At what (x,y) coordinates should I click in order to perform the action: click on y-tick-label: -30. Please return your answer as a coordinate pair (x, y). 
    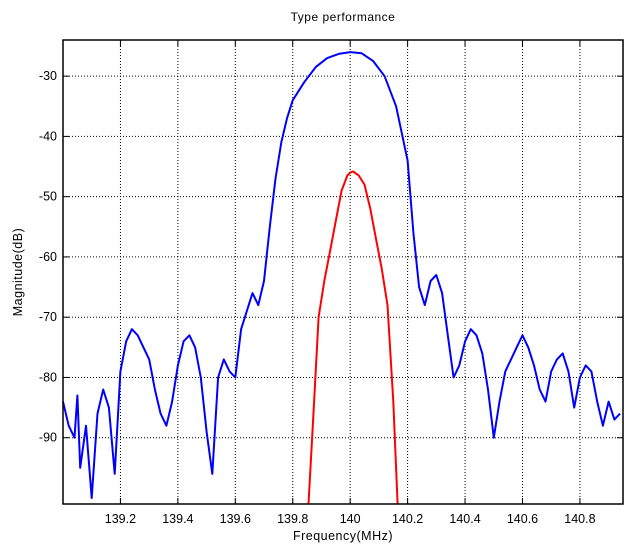
    Looking at the image, I should click on (48, 76).